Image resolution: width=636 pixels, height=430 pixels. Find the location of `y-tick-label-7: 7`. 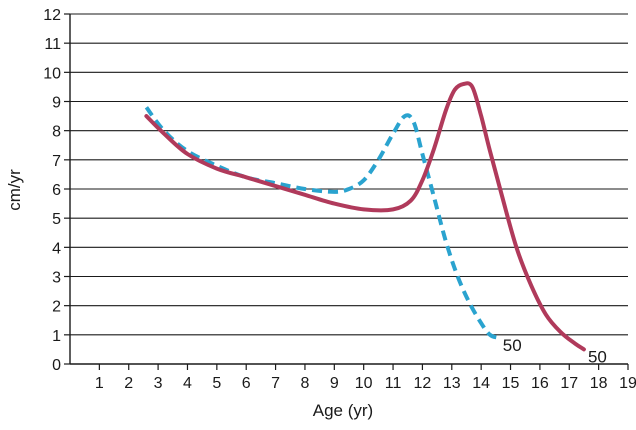

y-tick-label-7: 7 is located at coordinates (56, 161).